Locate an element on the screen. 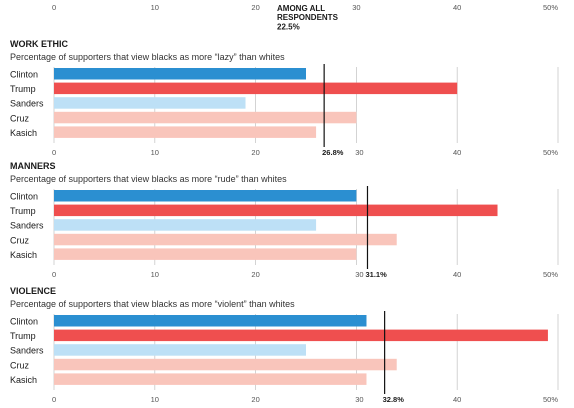  reference-label: 32.8% is located at coordinates (394, 399).